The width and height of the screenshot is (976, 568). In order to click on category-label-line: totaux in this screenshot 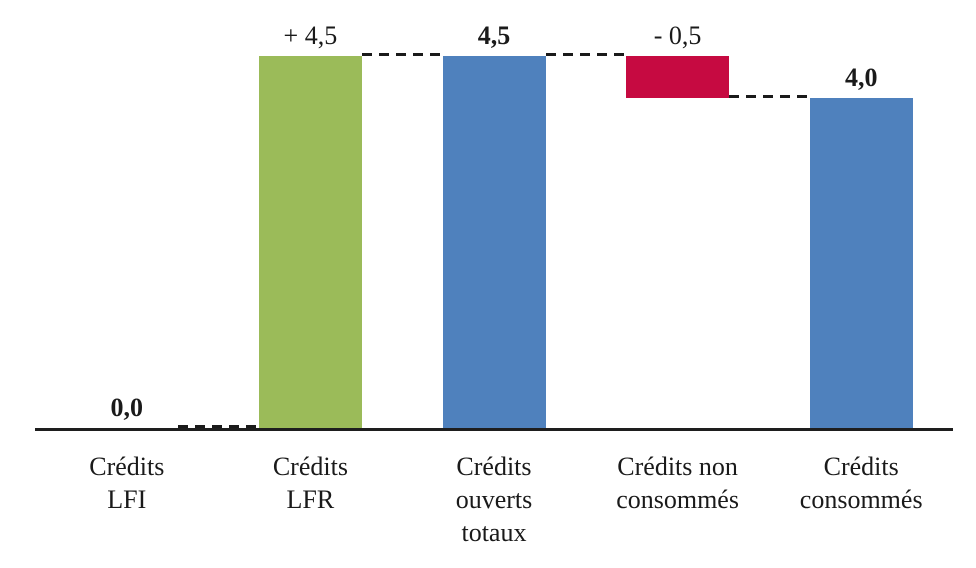, I will do `click(494, 532)`.